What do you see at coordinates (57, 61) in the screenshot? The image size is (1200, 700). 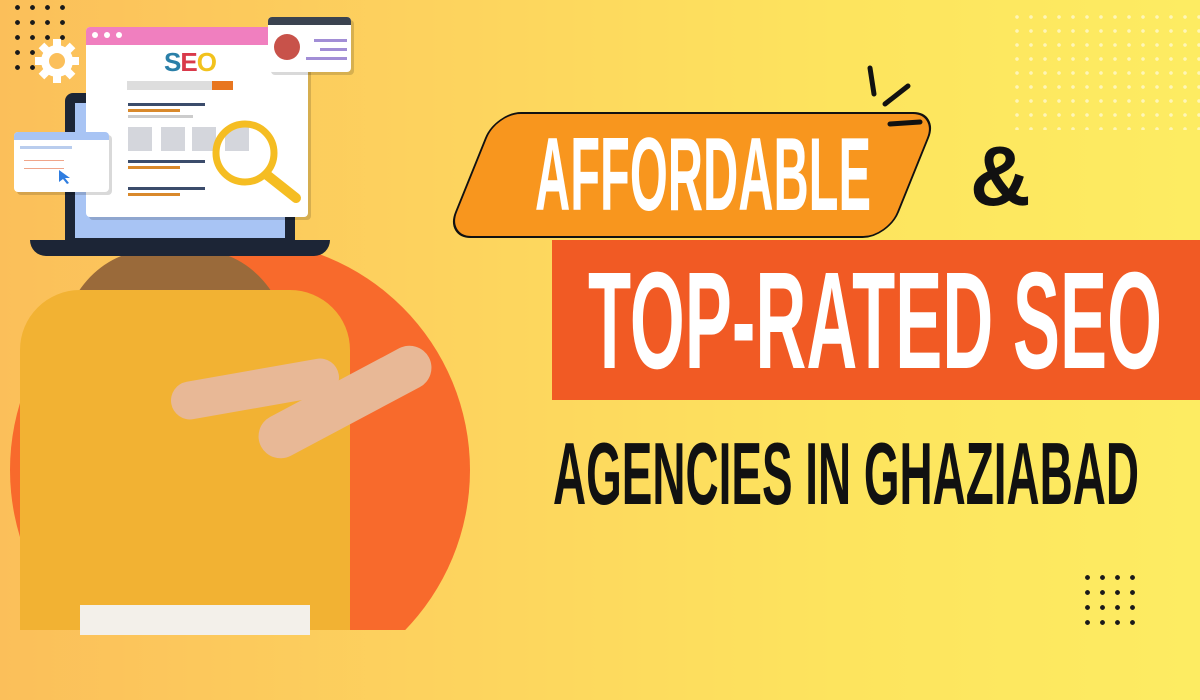 I see `gear-icon` at bounding box center [57, 61].